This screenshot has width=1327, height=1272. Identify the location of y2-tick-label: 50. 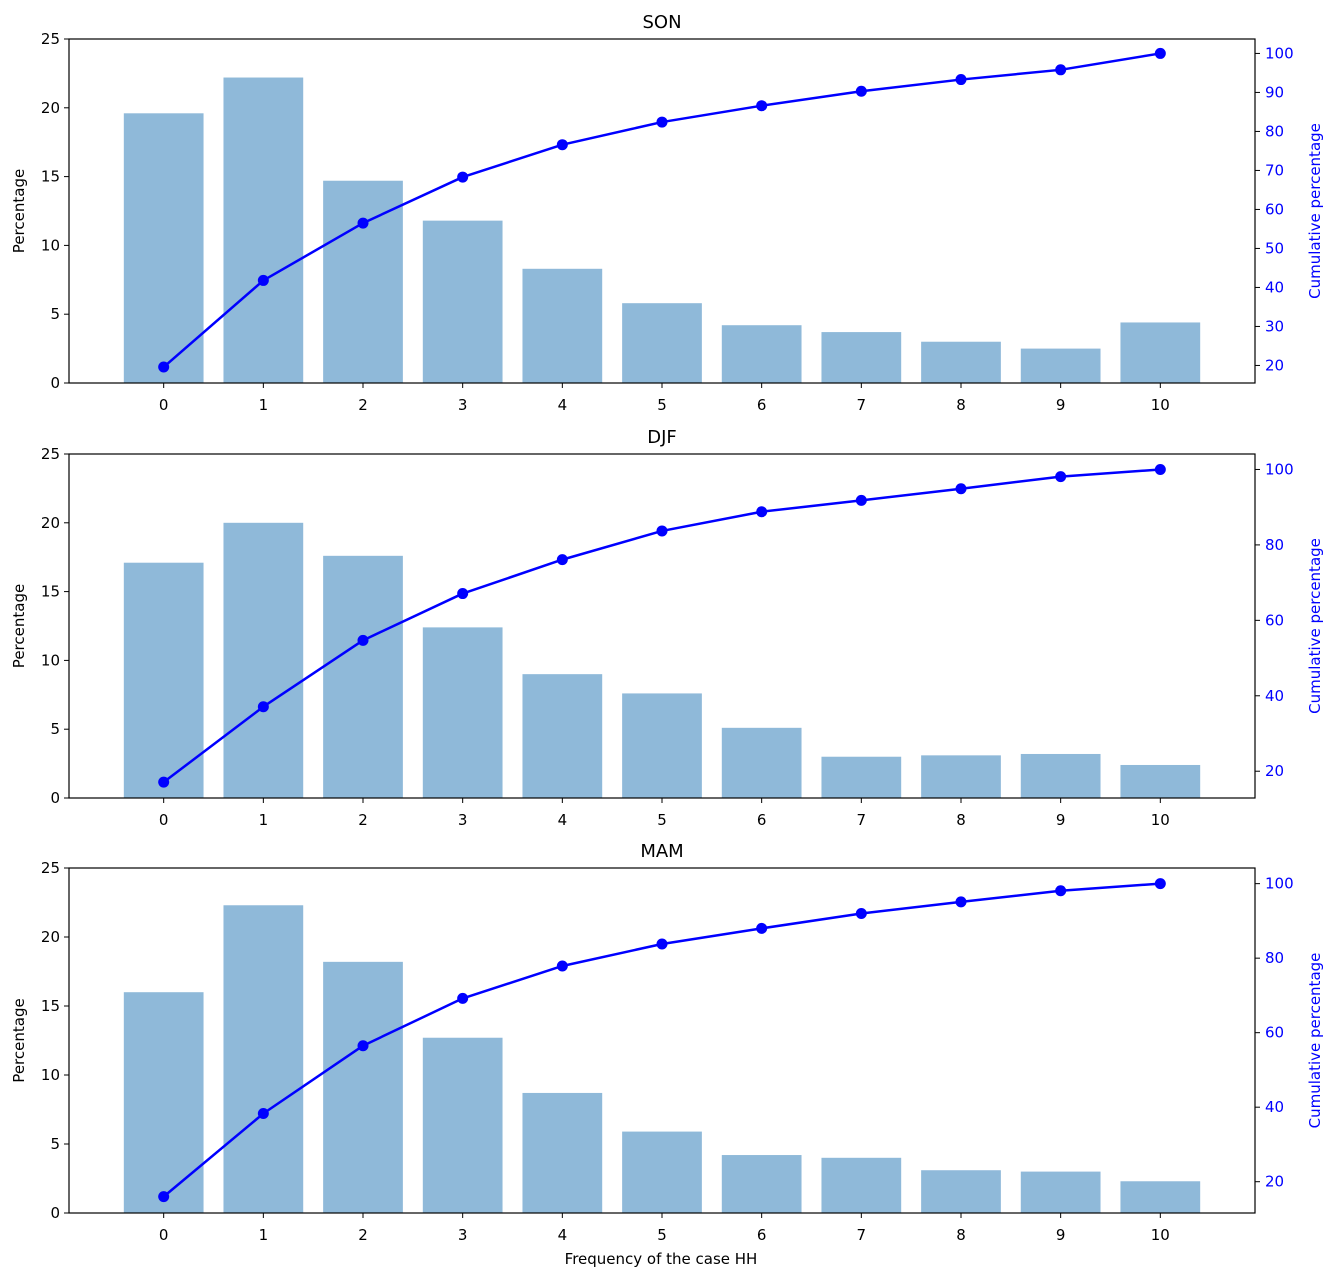
(1274, 248).